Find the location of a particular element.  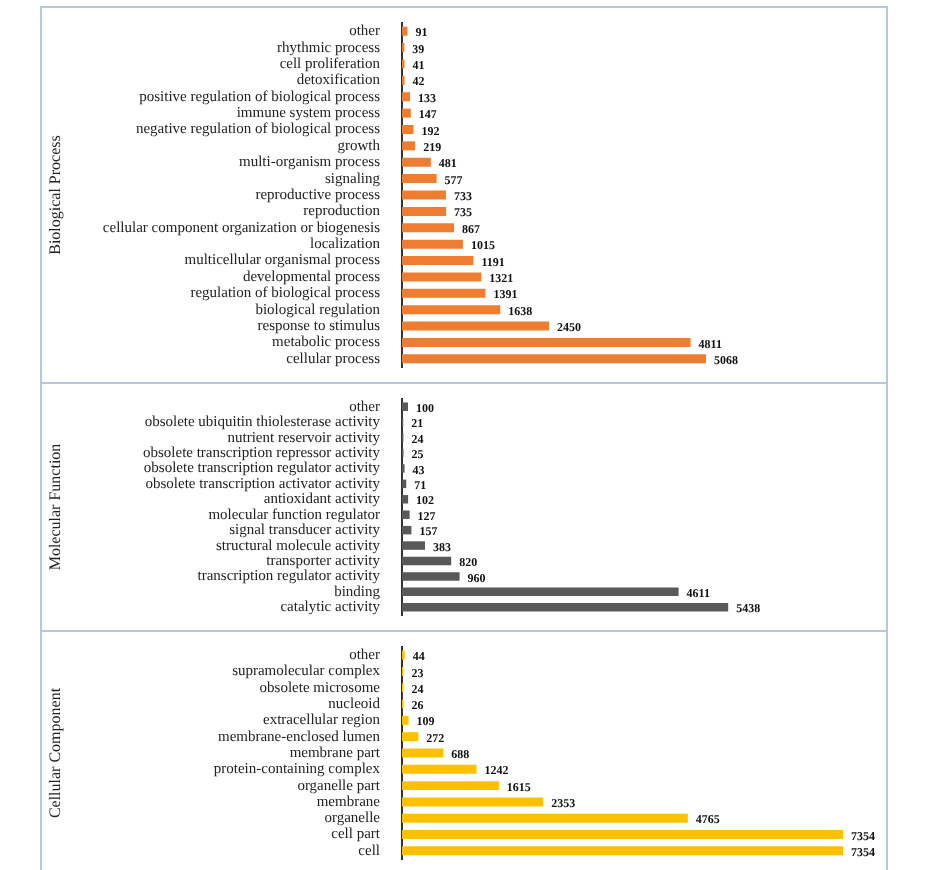

y-axis-title: Biological Process is located at coordinates (54, 195).